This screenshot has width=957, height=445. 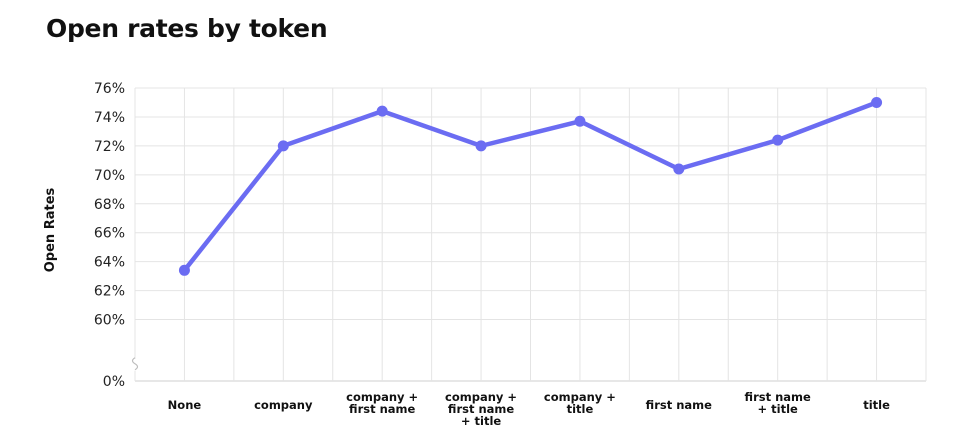 I want to click on y-tick-label: 62%, so click(x=109, y=292).